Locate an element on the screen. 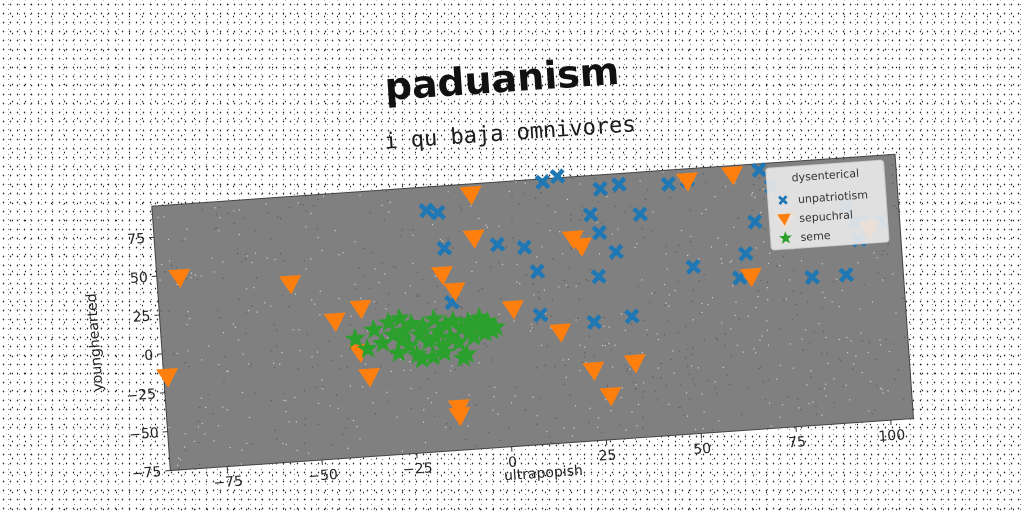  legend-marker-unpatriotism is located at coordinates (783, 200).